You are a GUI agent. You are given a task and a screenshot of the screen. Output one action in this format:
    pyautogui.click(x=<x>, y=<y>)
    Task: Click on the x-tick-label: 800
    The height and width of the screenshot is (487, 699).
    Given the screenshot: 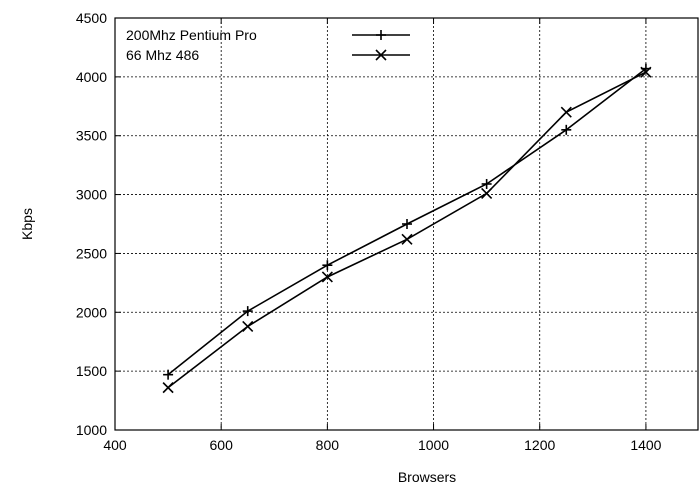 What is the action you would take?
    pyautogui.click(x=328, y=445)
    